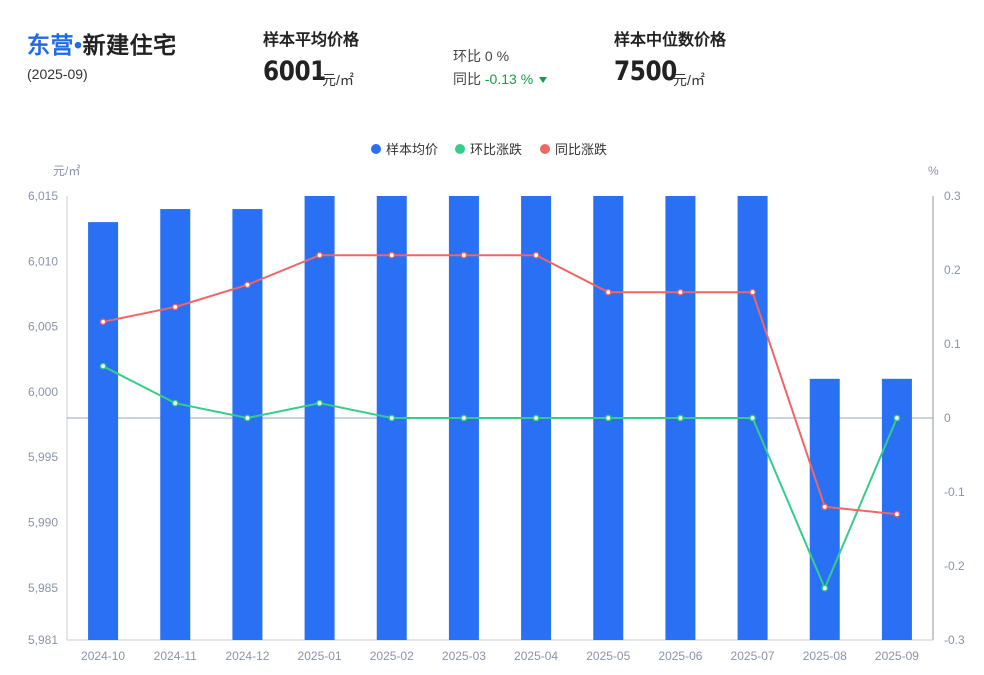 This screenshot has width=984, height=675. What do you see at coordinates (129, 45) in the screenshot?
I see `title-subtitle: 新建住宅` at bounding box center [129, 45].